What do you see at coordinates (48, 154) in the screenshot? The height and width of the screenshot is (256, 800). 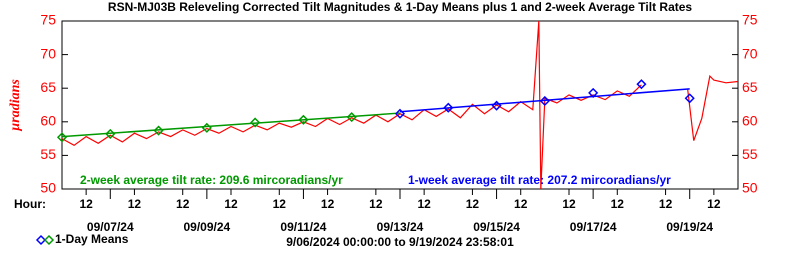 I see `y-tick-label: 55` at bounding box center [48, 154].